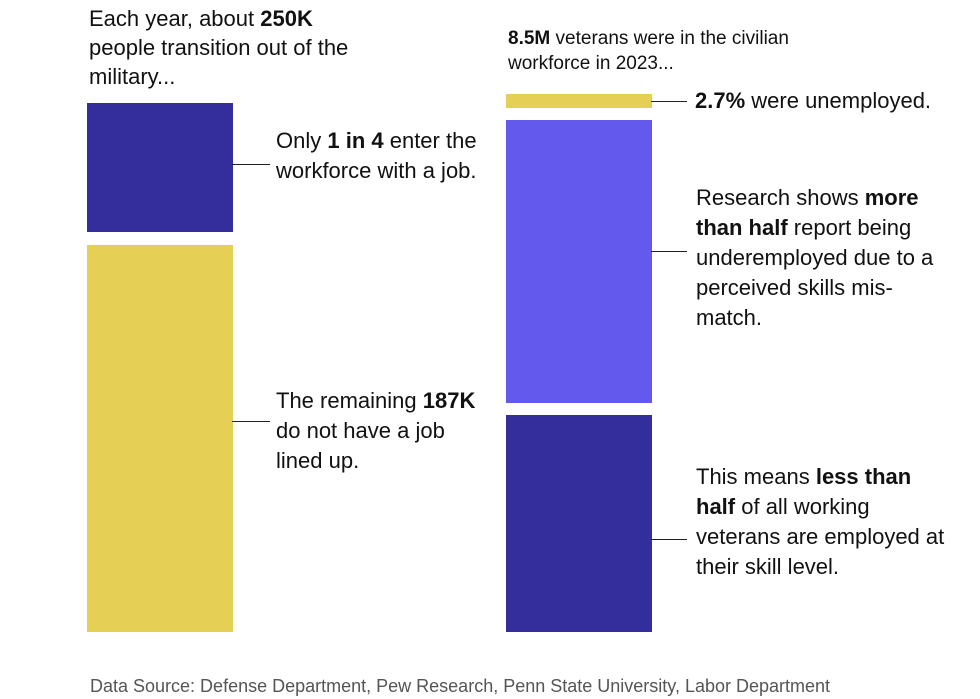 This screenshot has width=980, height=699. Describe the element at coordinates (669, 101) in the screenshot. I see `leader-line-unemployed` at that location.